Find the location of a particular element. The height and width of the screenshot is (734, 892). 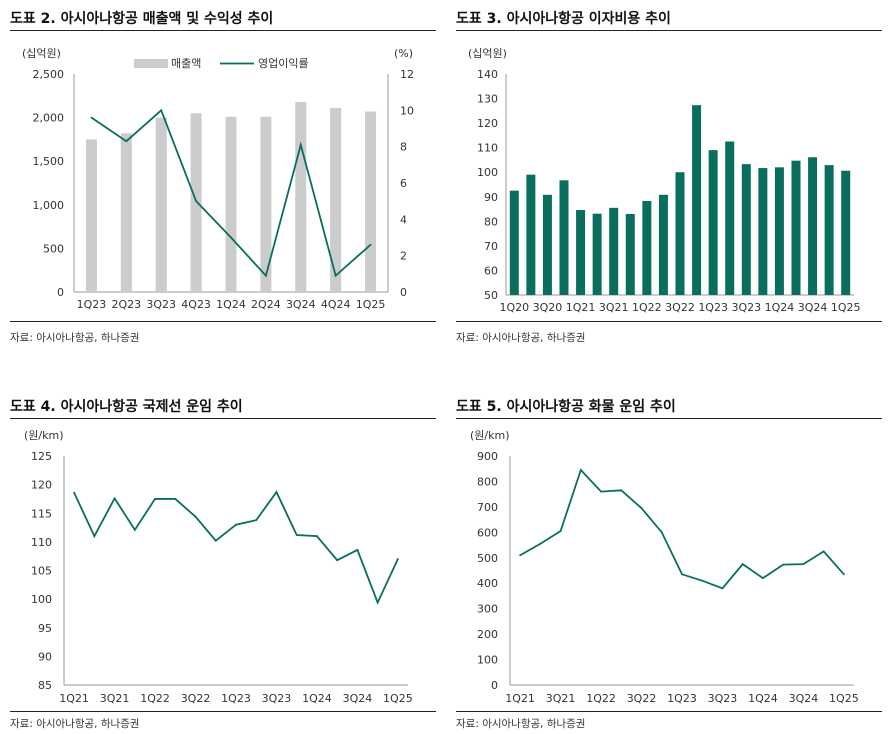

title-divider is located at coordinates (223, 418).